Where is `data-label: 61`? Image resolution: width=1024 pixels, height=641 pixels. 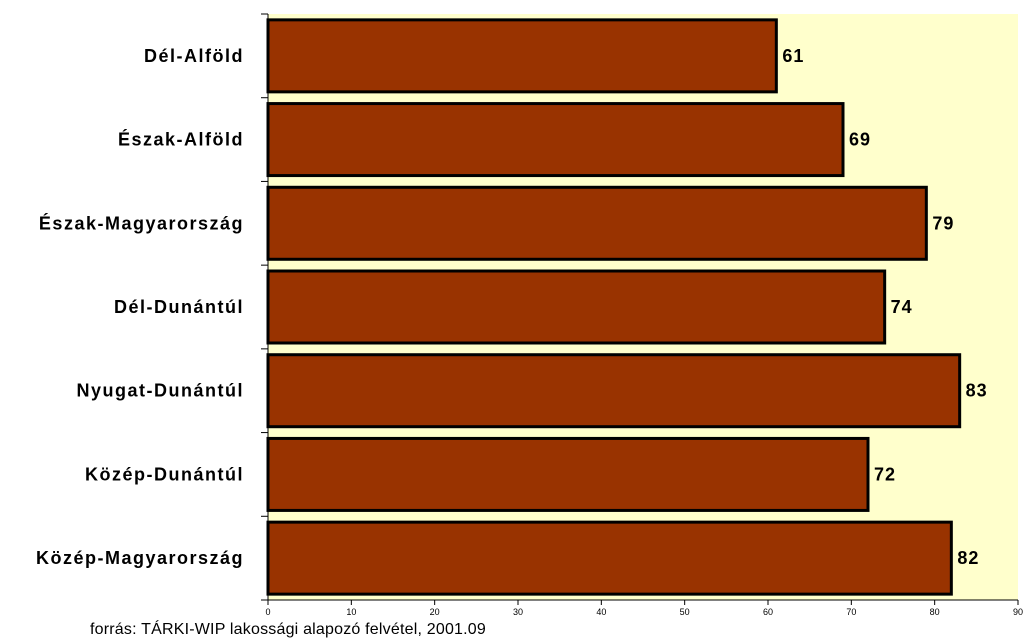 data-label: 61 is located at coordinates (793, 56).